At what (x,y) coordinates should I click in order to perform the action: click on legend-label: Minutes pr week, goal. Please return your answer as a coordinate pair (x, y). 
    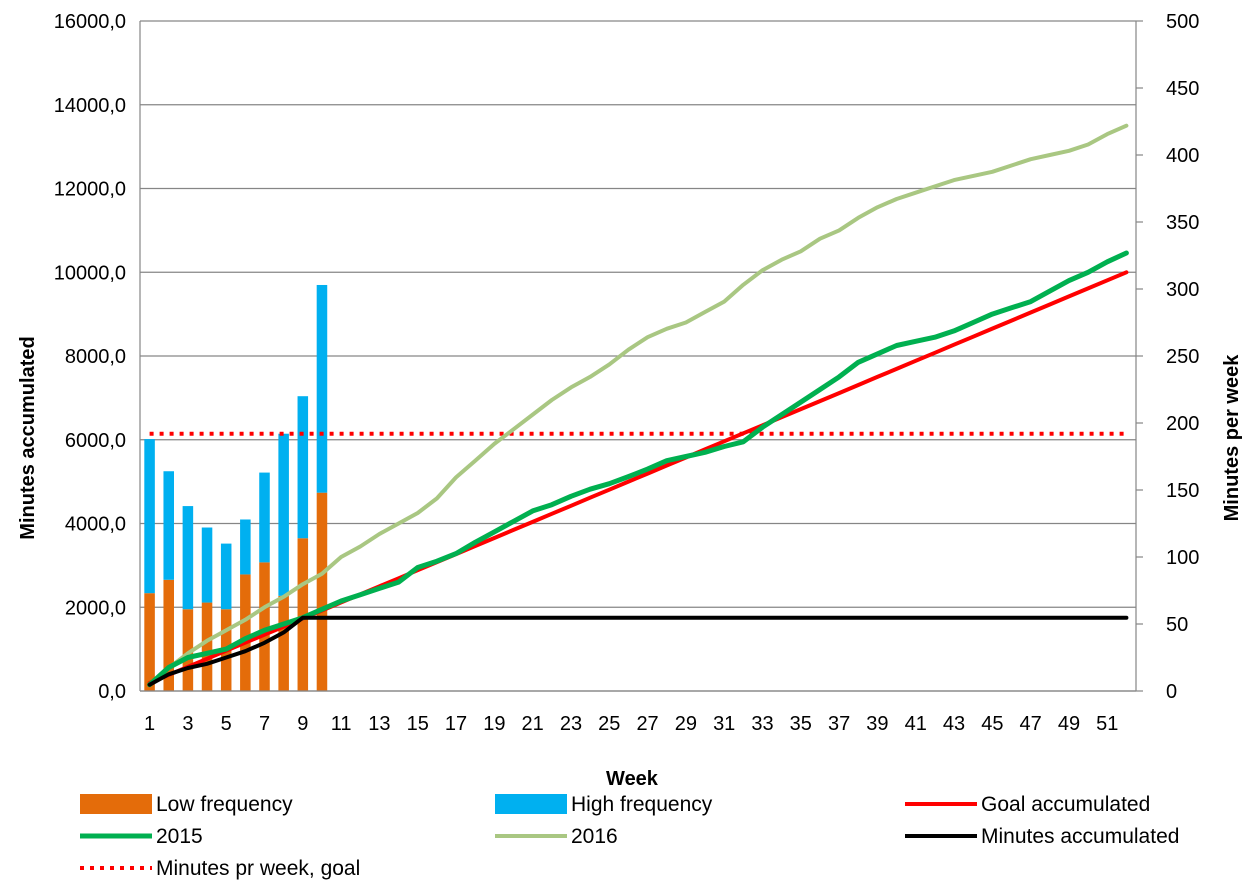
    Looking at the image, I should click on (258, 868).